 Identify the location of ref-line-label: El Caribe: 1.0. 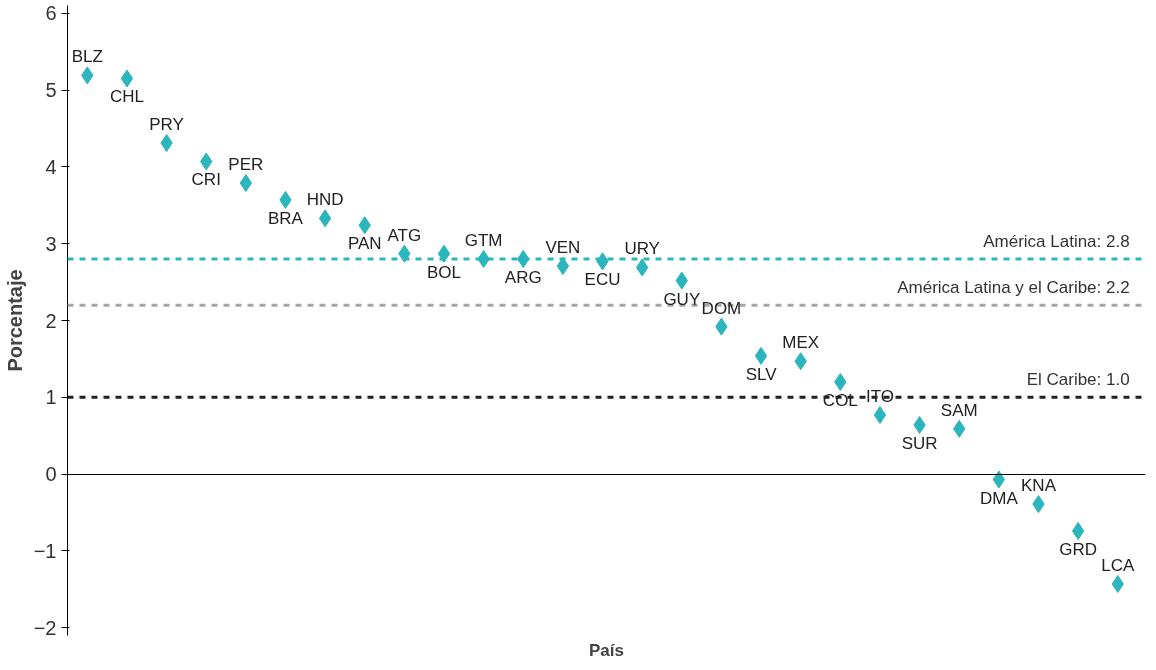
(1078, 380).